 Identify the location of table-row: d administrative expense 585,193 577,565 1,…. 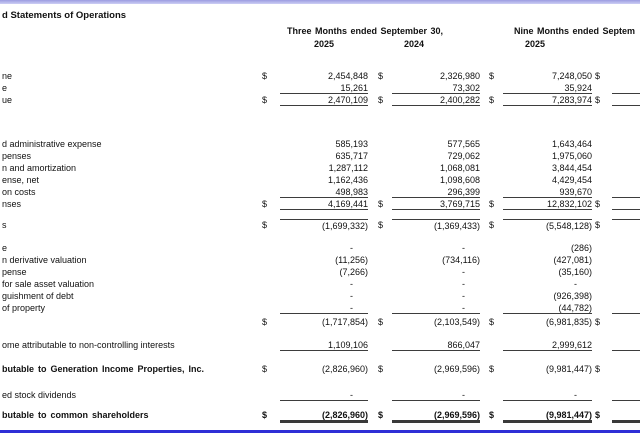
(320, 144).